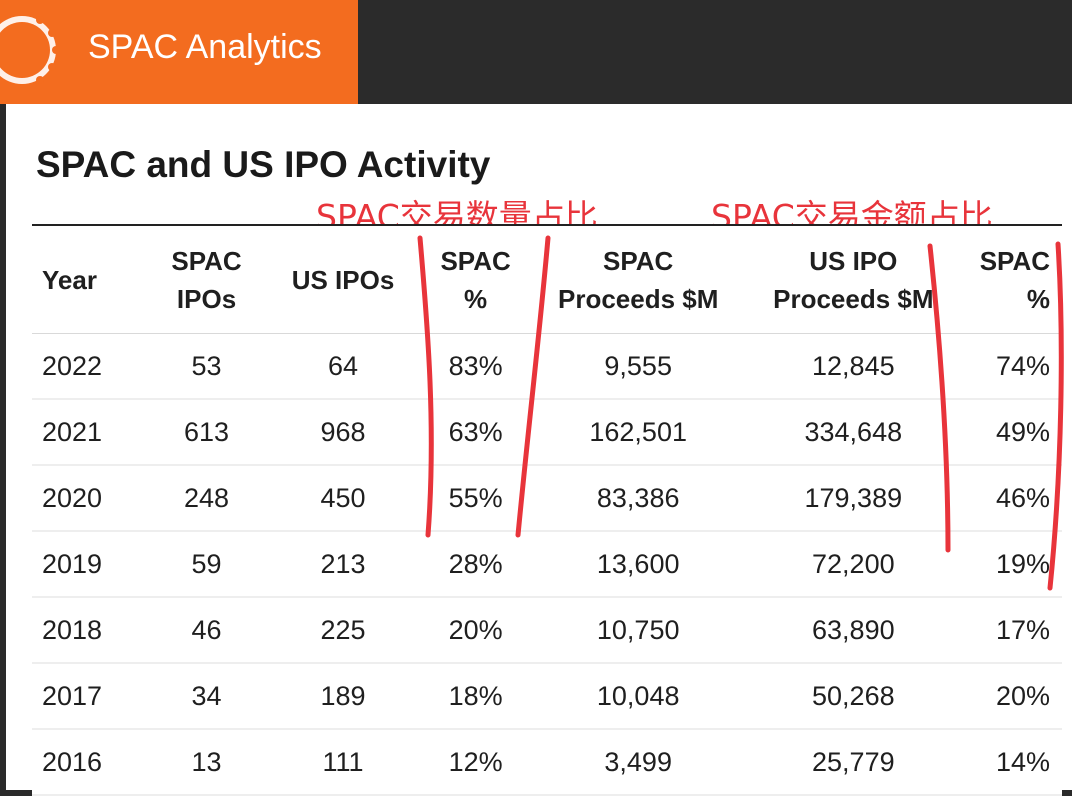 The width and height of the screenshot is (1072, 796). I want to click on cell-us-ipos: 189, so click(343, 697).